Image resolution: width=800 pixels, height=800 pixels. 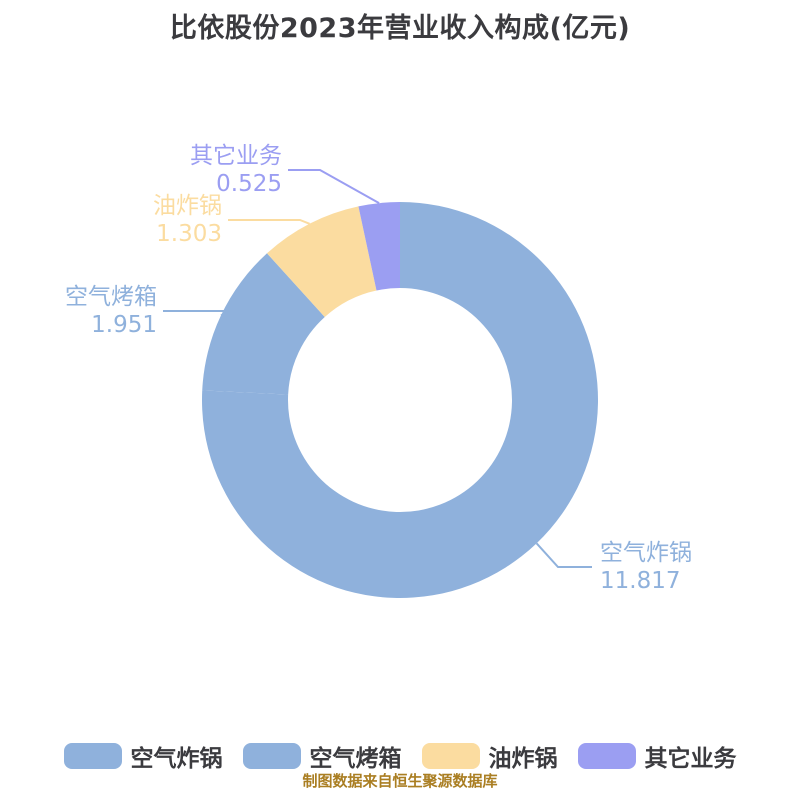 What do you see at coordinates (124, 325) in the screenshot?
I see `slice-label-value: 1.951` at bounding box center [124, 325].